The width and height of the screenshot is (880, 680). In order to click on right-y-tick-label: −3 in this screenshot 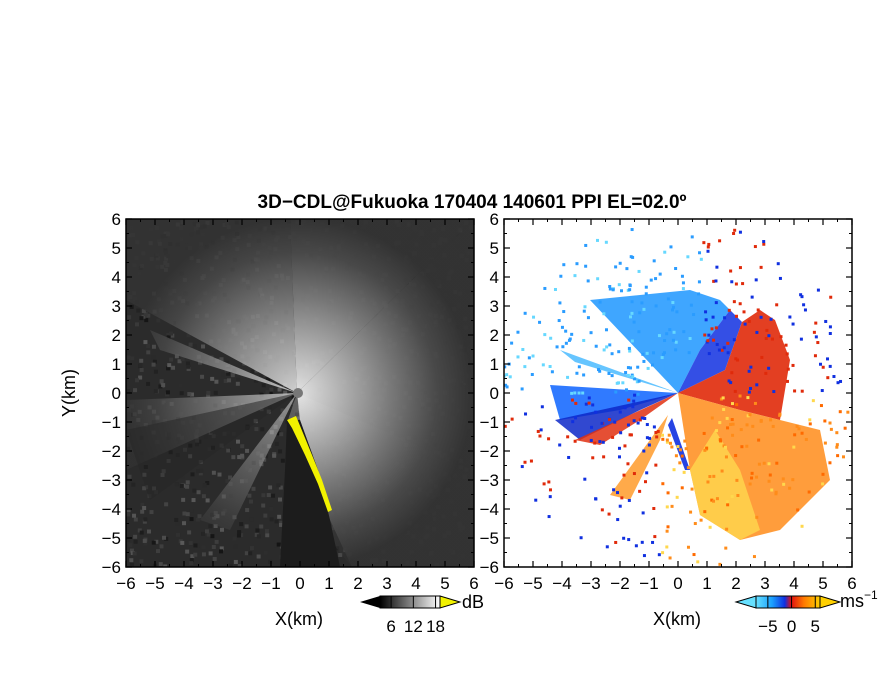, I will do `click(489, 480)`.